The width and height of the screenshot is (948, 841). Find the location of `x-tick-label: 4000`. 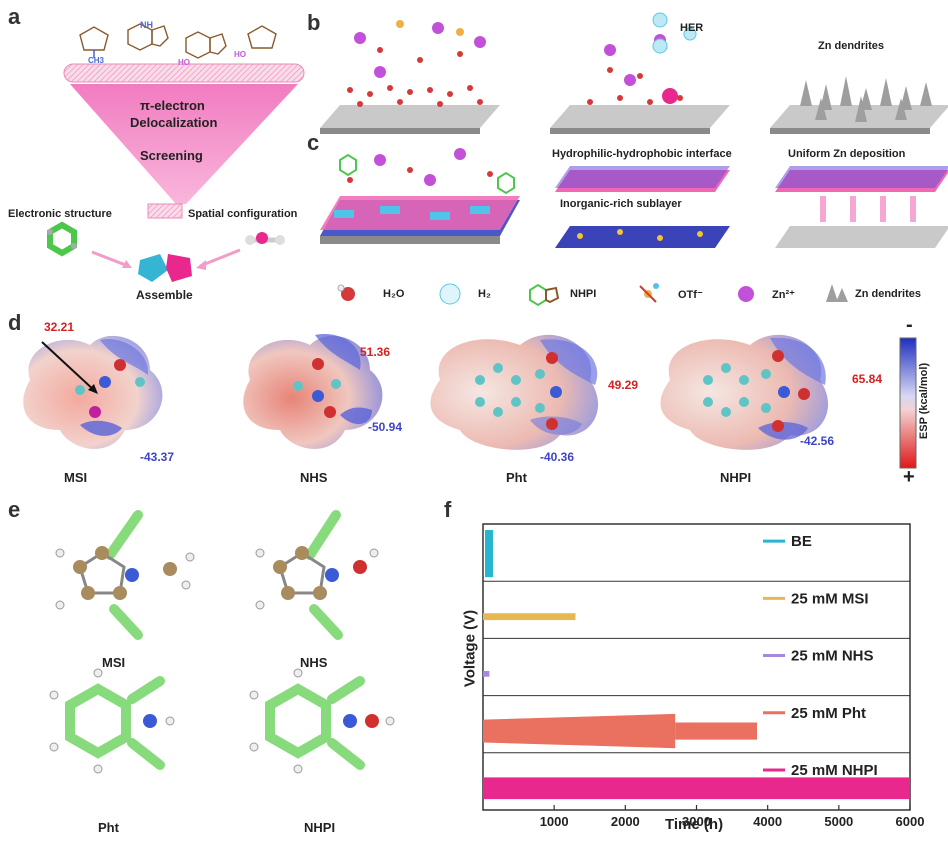

x-tick-label: 4000 is located at coordinates (767, 821).